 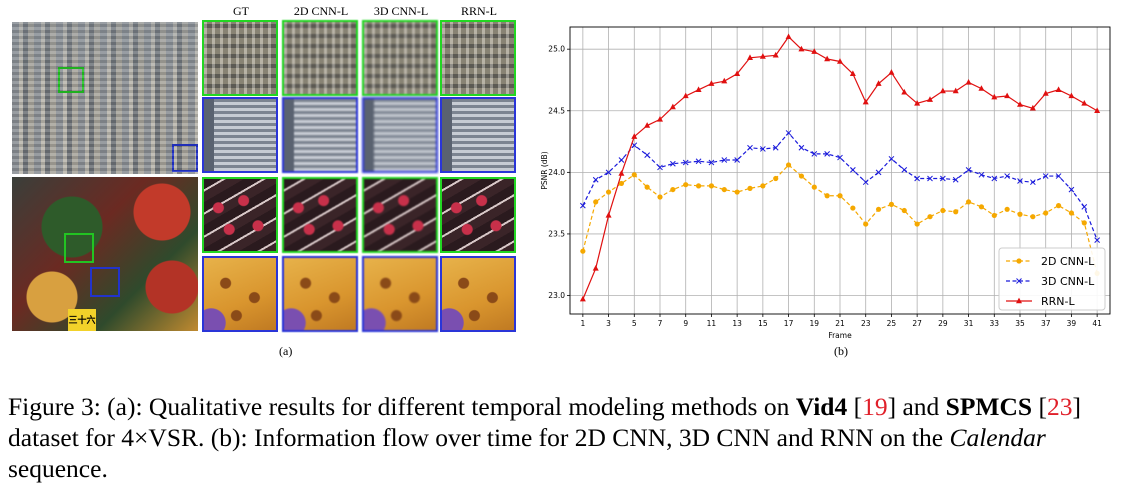 What do you see at coordinates (478, 215) in the screenshot?
I see `crop-rrn-art-green` at bounding box center [478, 215].